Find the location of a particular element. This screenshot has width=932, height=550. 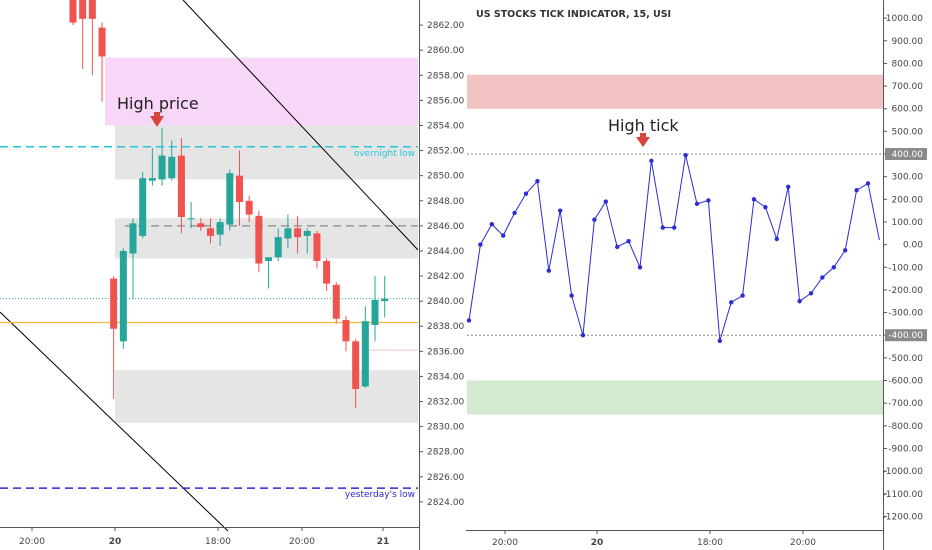

tick-axis-label-17: -700.00 is located at coordinates (905, 404).